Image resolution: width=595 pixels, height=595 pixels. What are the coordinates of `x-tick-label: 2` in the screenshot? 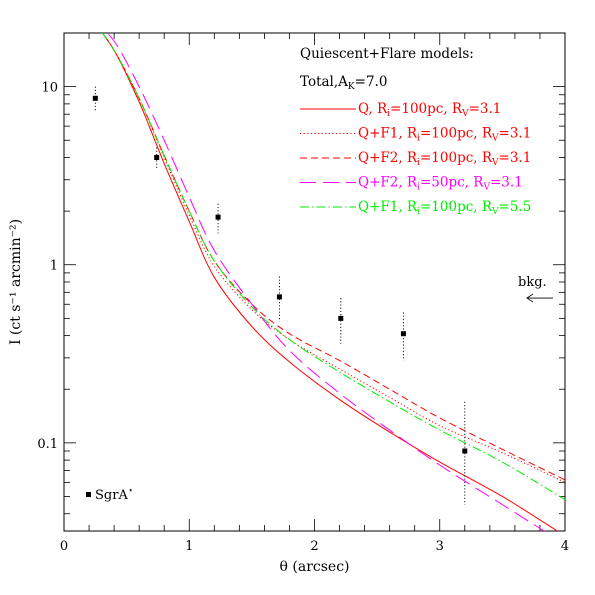 It's located at (314, 546).